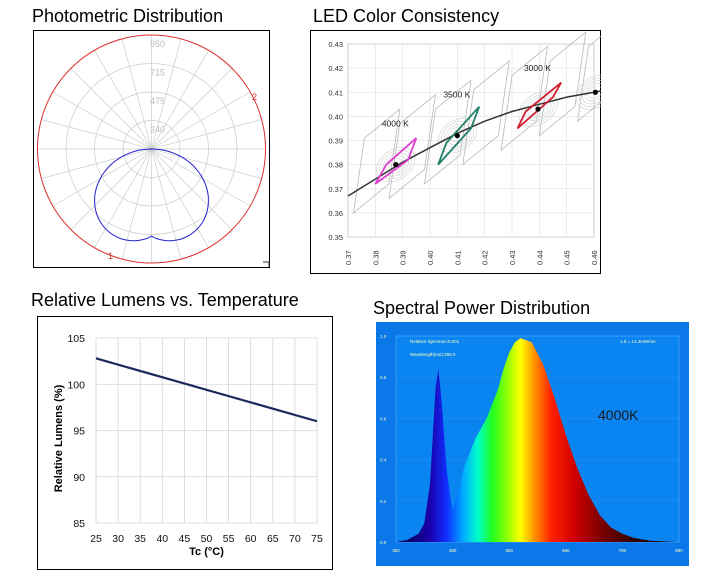 This screenshot has height=578, width=703. What do you see at coordinates (435, 341) in the screenshot?
I see `spectrum-info-1: Relative Spectrum:0.001` at bounding box center [435, 341].